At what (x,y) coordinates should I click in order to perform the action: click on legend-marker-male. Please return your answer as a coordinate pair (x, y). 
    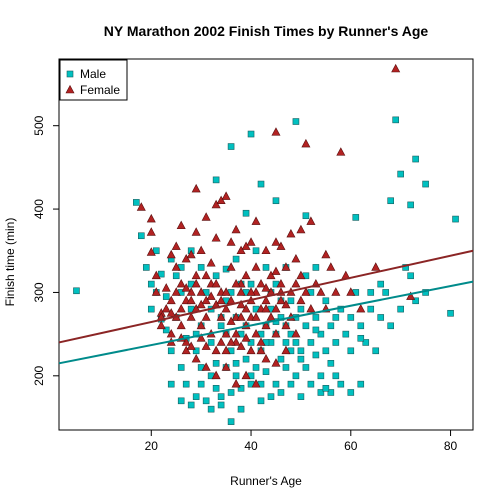
    Looking at the image, I should click on (70, 74).